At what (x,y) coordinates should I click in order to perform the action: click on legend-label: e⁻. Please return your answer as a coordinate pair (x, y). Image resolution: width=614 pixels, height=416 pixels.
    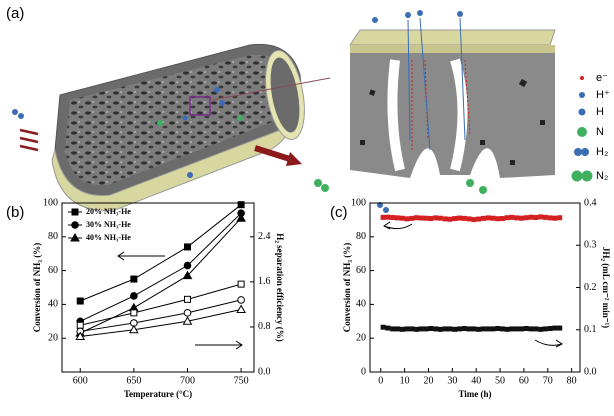
    Looking at the image, I should click on (602, 78).